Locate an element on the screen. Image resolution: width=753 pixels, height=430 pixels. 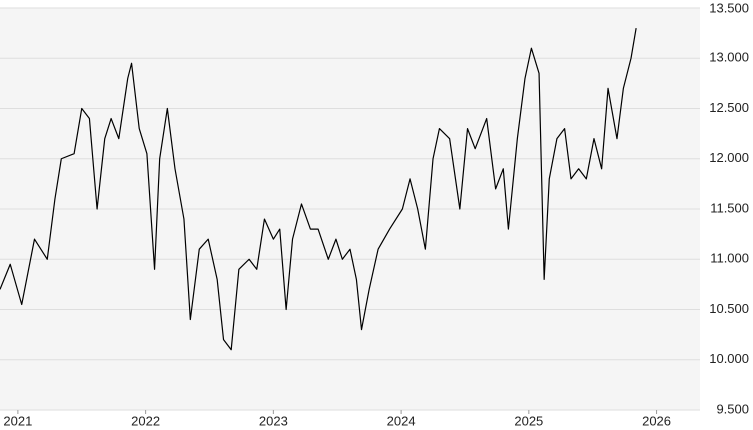
y-tick-label: 9.500 is located at coordinates (732, 408).